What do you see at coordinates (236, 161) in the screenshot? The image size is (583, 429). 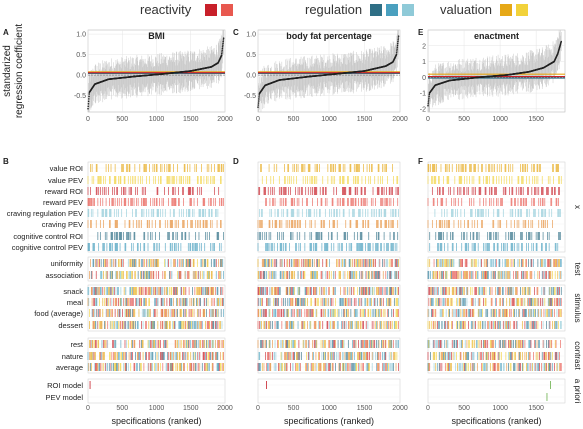 I see `panel-letter-D: D` at bounding box center [236, 161].